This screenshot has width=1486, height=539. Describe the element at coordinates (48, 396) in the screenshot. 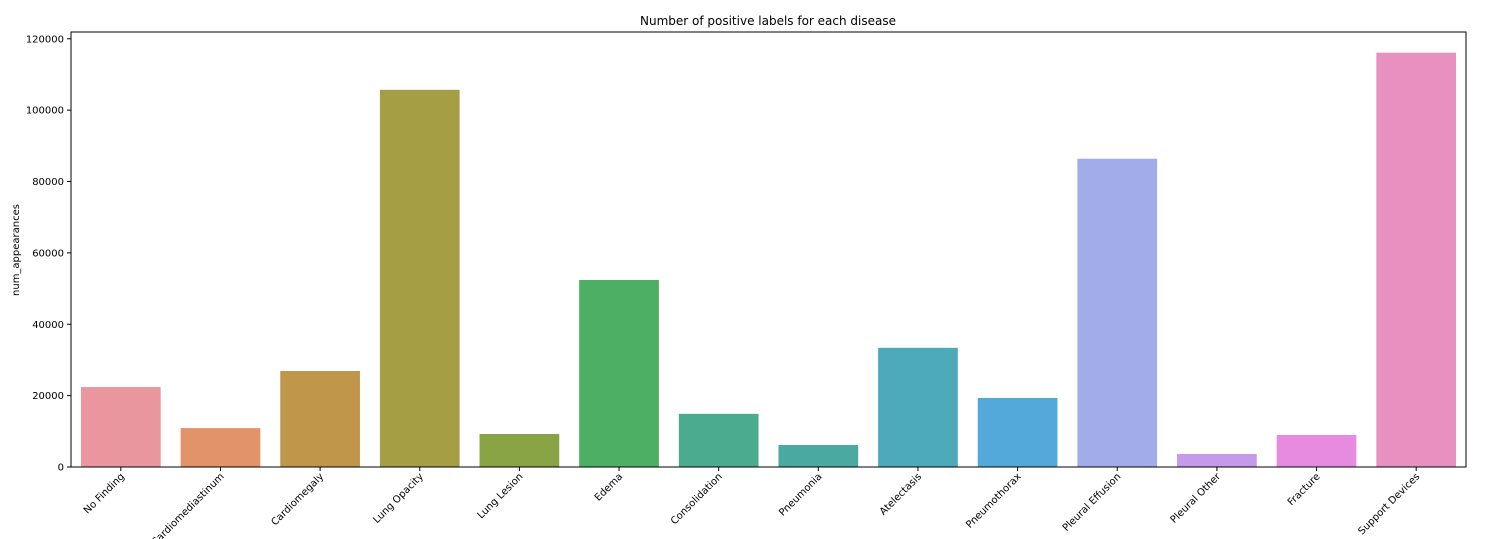

I see `y-tick-label: 20000` at that location.